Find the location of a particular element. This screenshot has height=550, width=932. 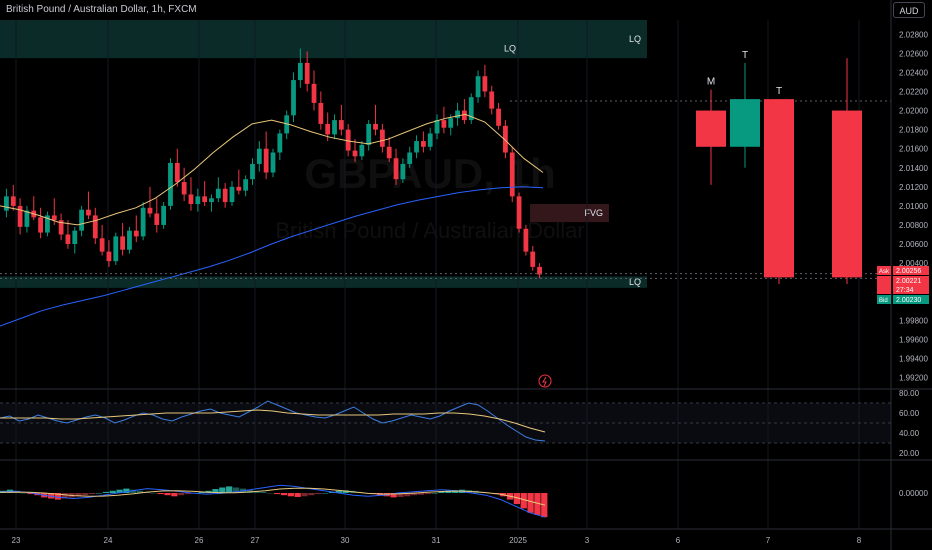

price-tick-label: 2.02000 is located at coordinates (913, 111).